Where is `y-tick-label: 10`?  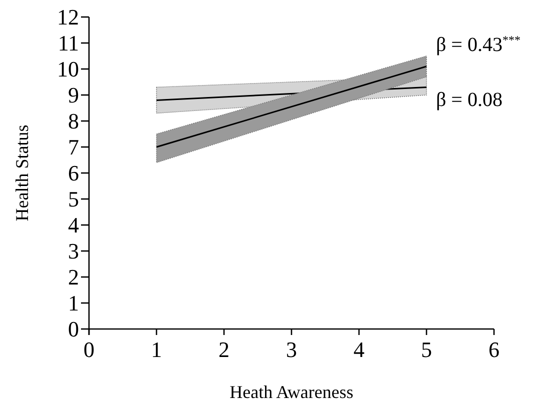 y-tick-label: 10 is located at coordinates (68, 69).